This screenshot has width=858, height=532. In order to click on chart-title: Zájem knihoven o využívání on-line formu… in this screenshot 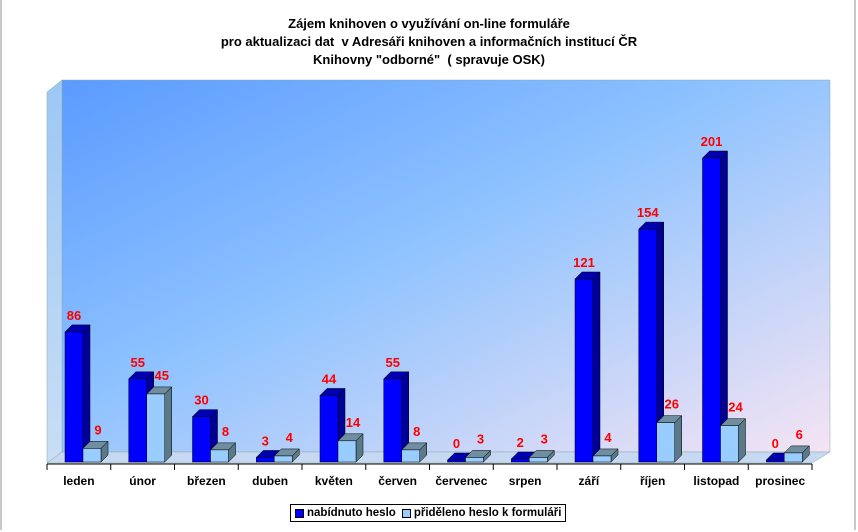, I will do `click(429, 42)`.